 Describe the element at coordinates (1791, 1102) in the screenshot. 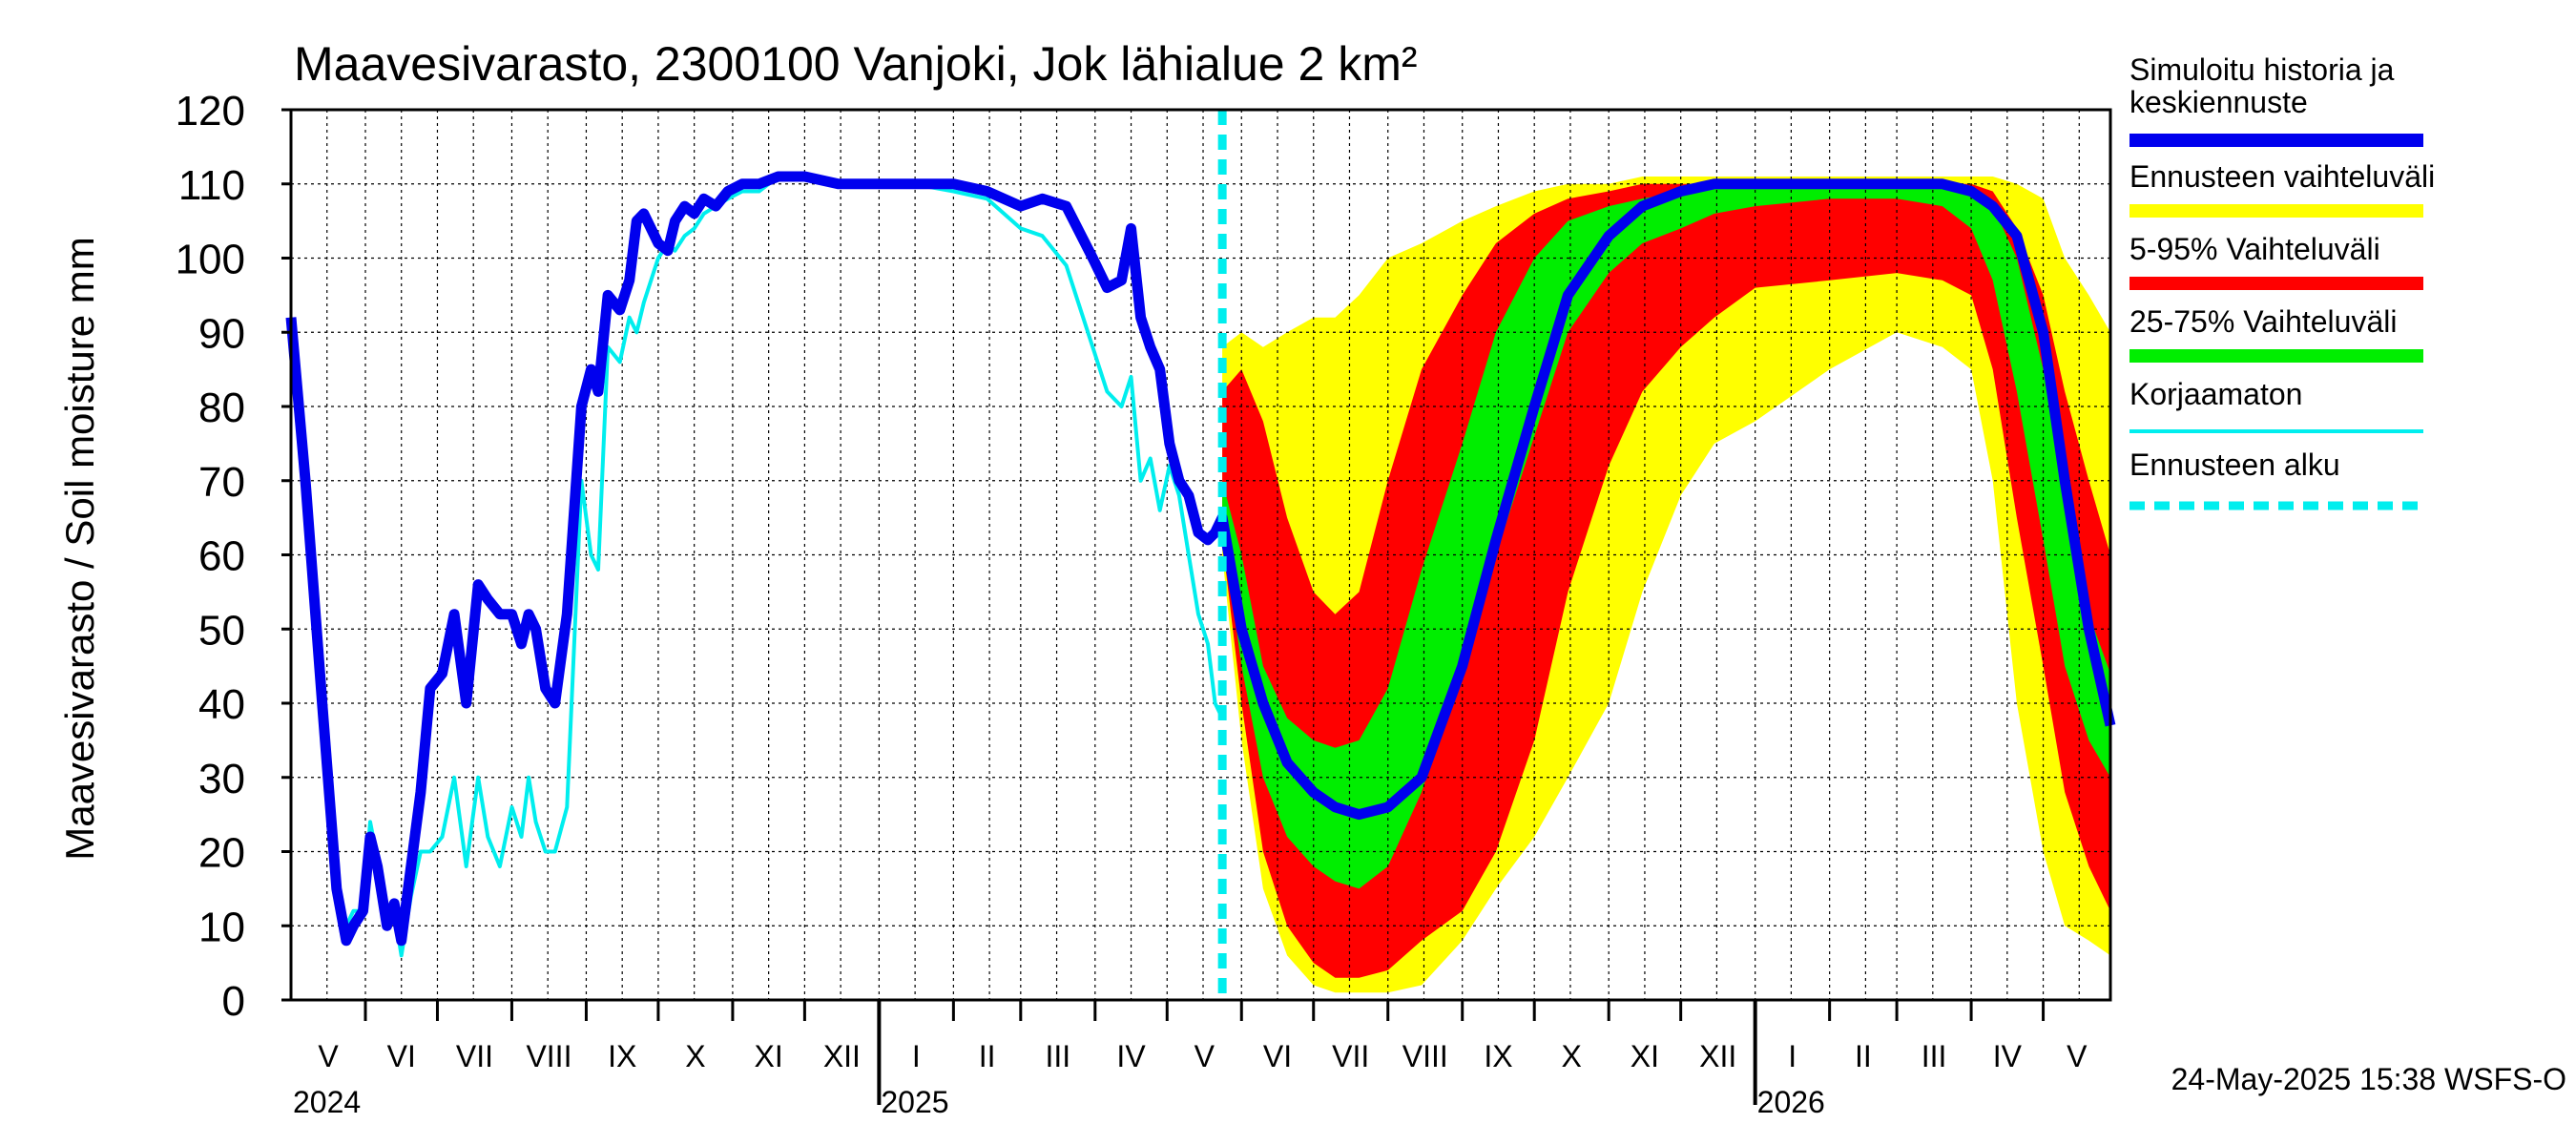

I see `x-year-label: 2026` at that location.